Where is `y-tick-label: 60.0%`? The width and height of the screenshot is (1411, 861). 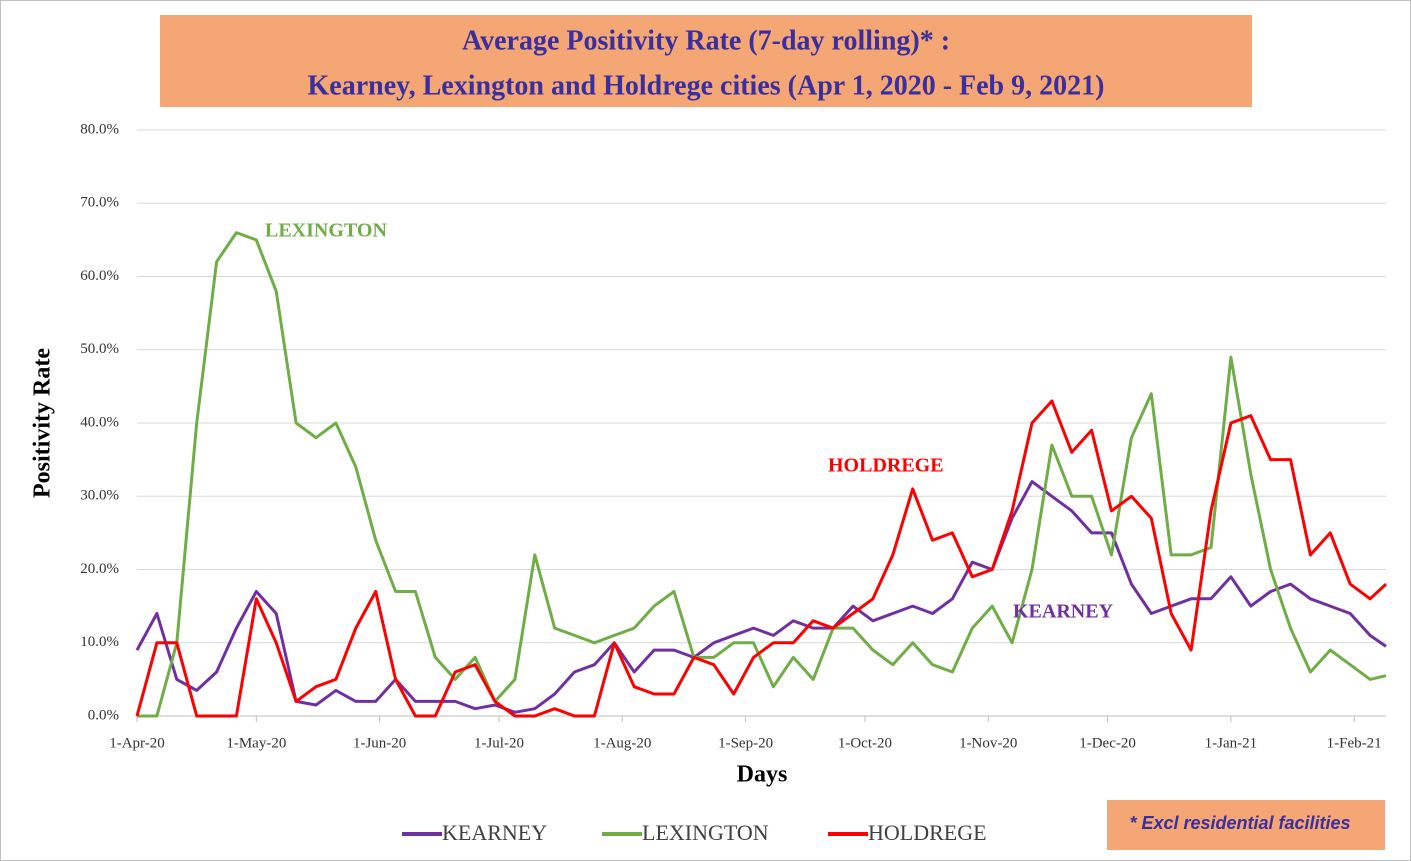 y-tick-label: 60.0% is located at coordinates (99, 276).